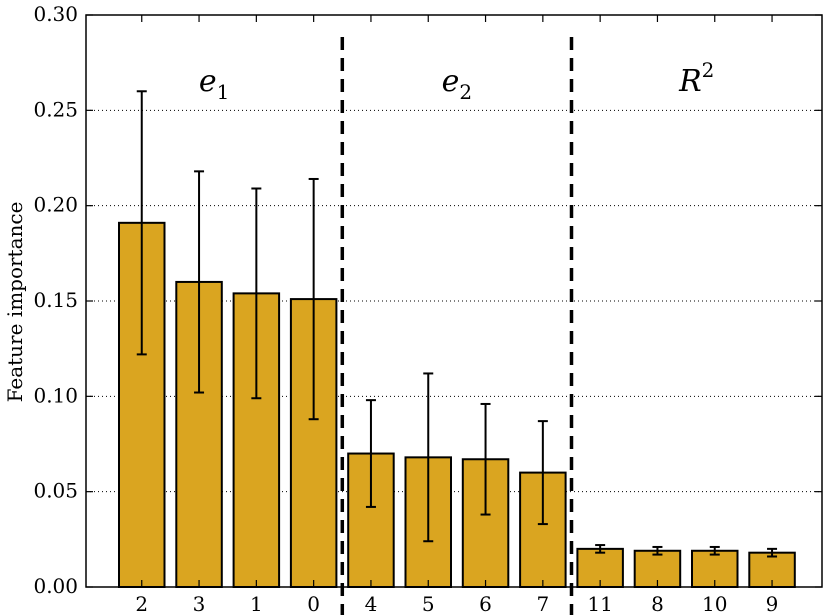  What do you see at coordinates (55, 109) in the screenshot?
I see `y-tick-label: 0.25` at bounding box center [55, 109].